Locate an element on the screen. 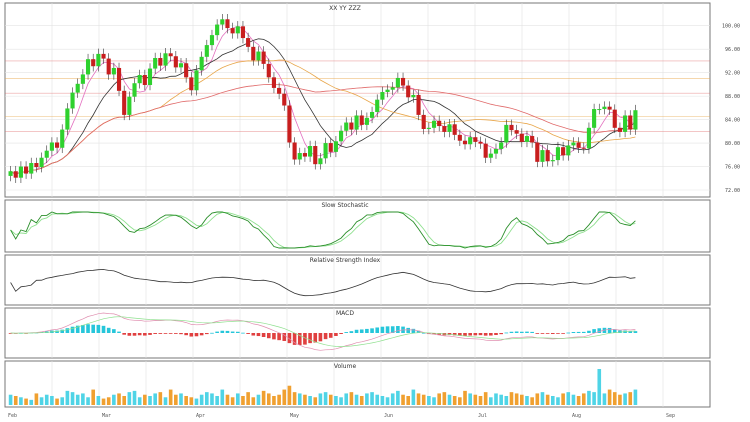 This screenshot has height=422, width=750. price-tick-label: 80.00 is located at coordinates (732, 144).